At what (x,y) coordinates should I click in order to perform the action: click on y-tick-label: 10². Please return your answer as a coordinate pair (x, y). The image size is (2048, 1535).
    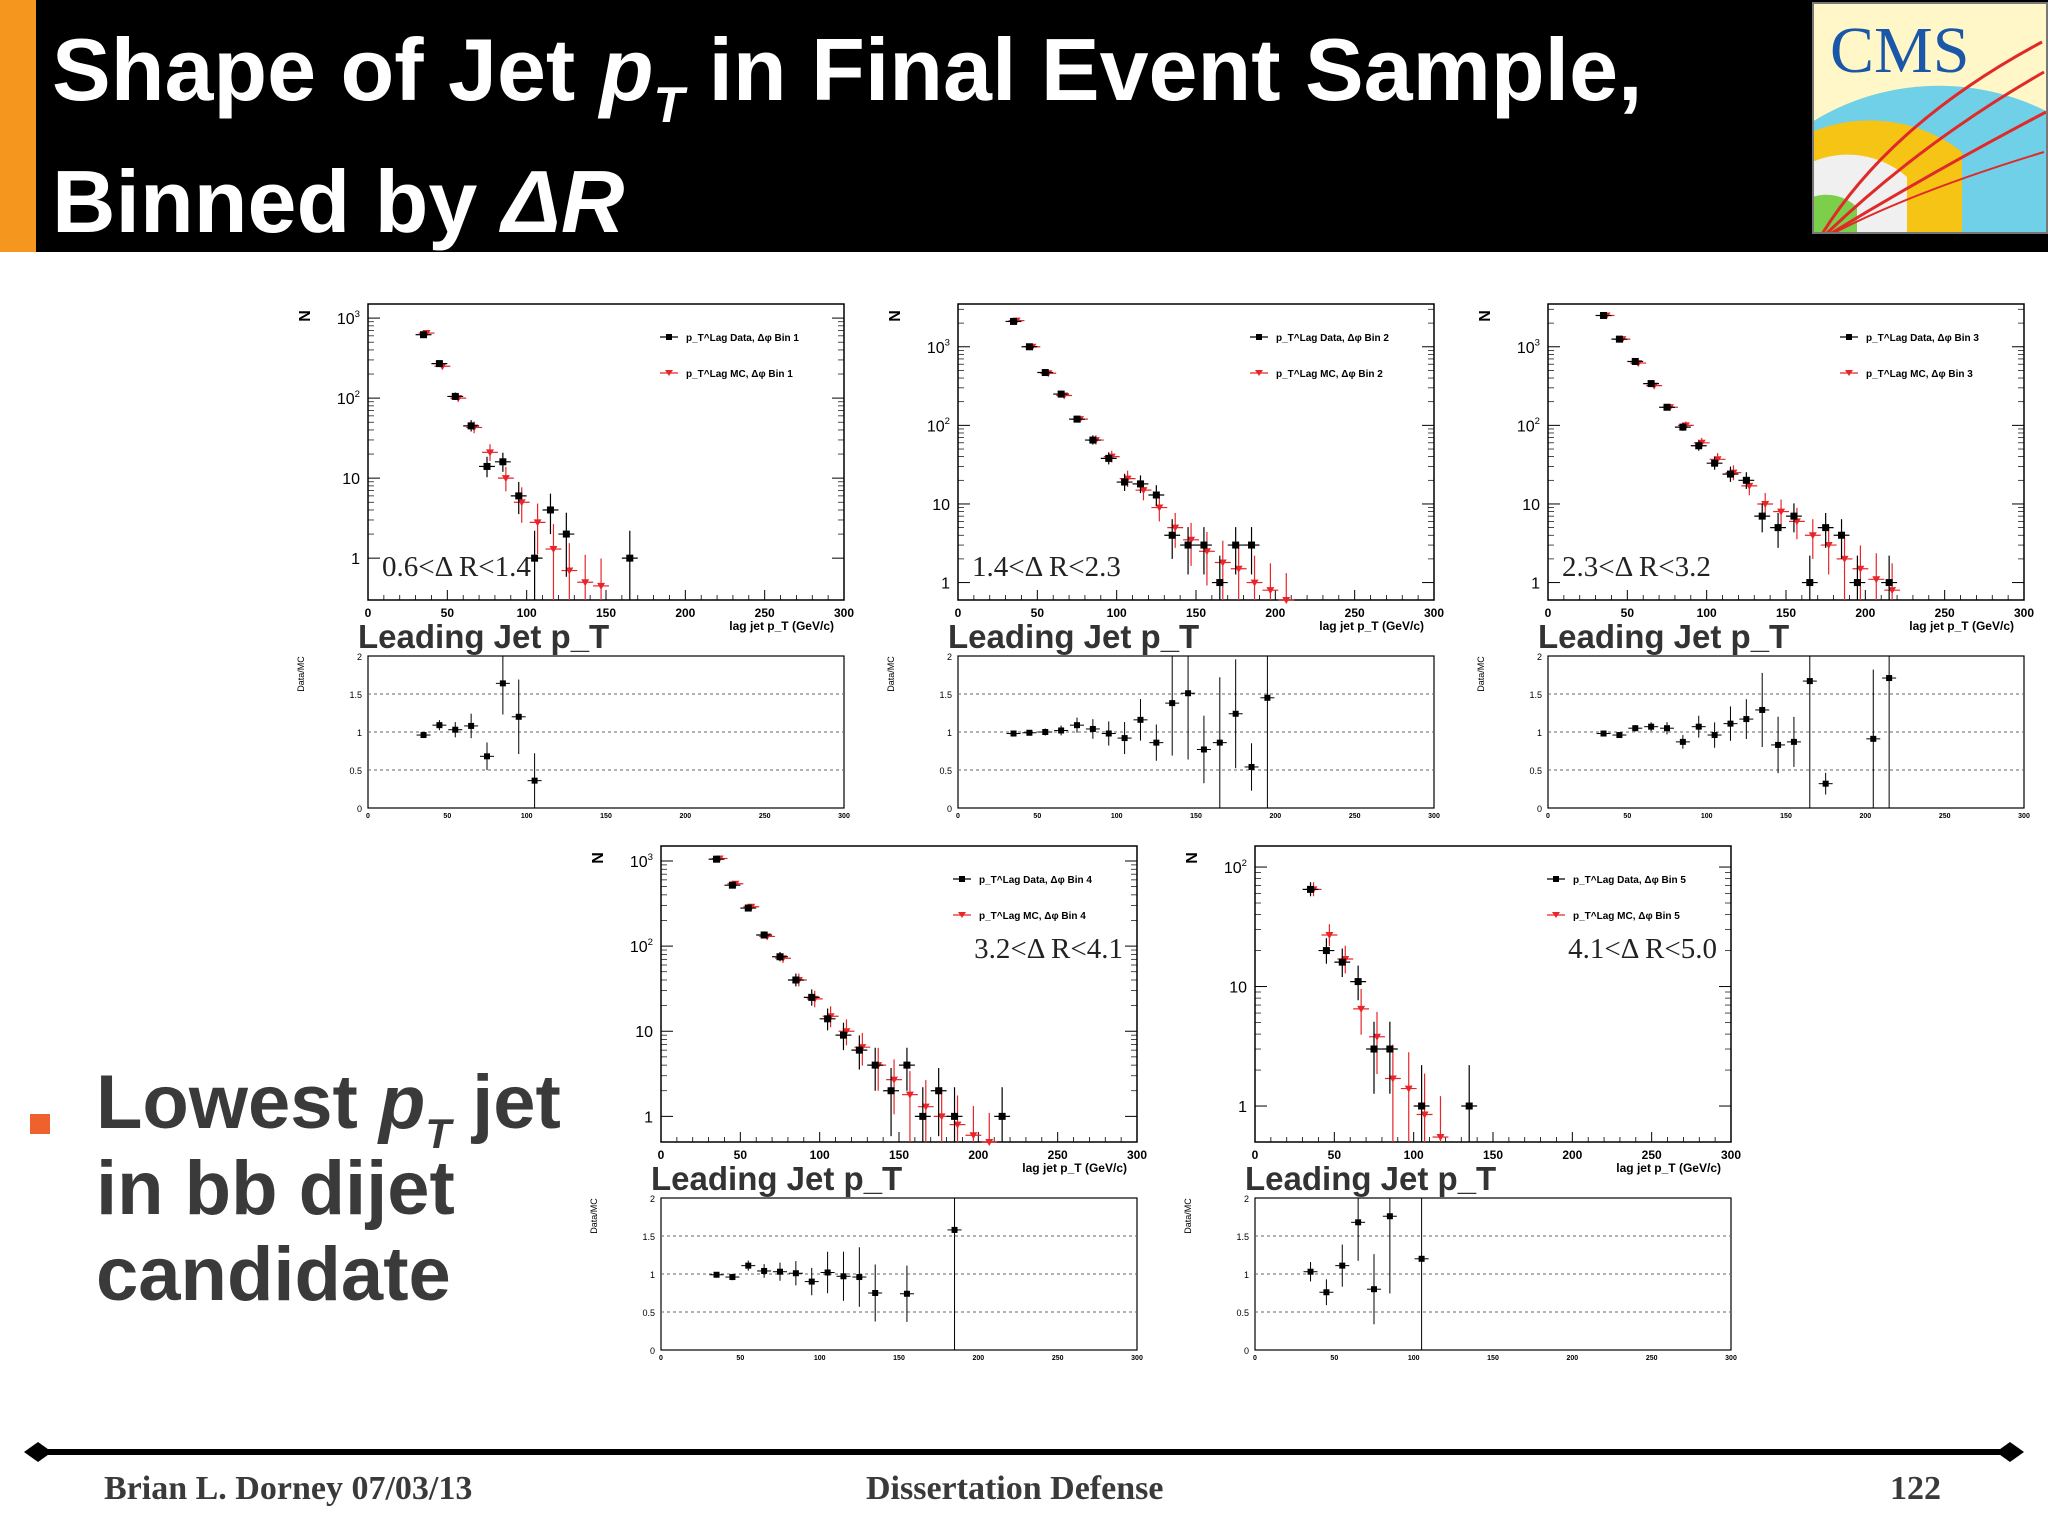
    Looking at the image, I should click on (348, 398).